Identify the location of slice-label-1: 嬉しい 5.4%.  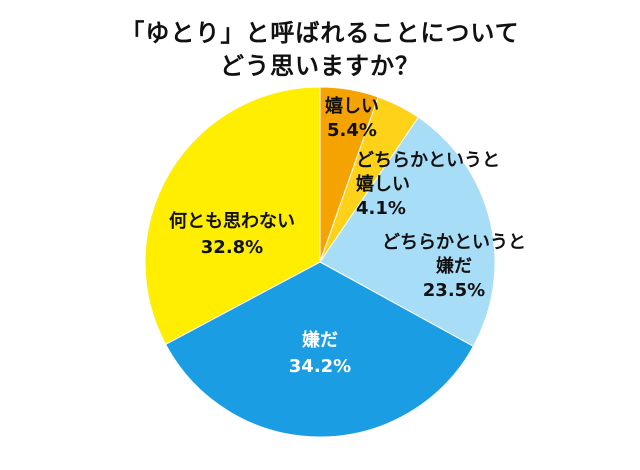
(352, 118).